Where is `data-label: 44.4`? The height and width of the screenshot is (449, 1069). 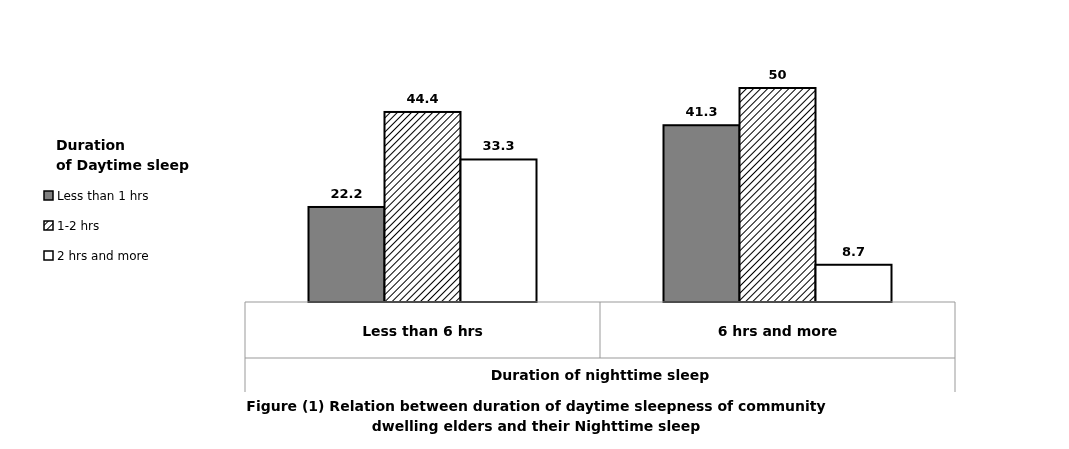 data-label: 44.4 is located at coordinates (422, 98).